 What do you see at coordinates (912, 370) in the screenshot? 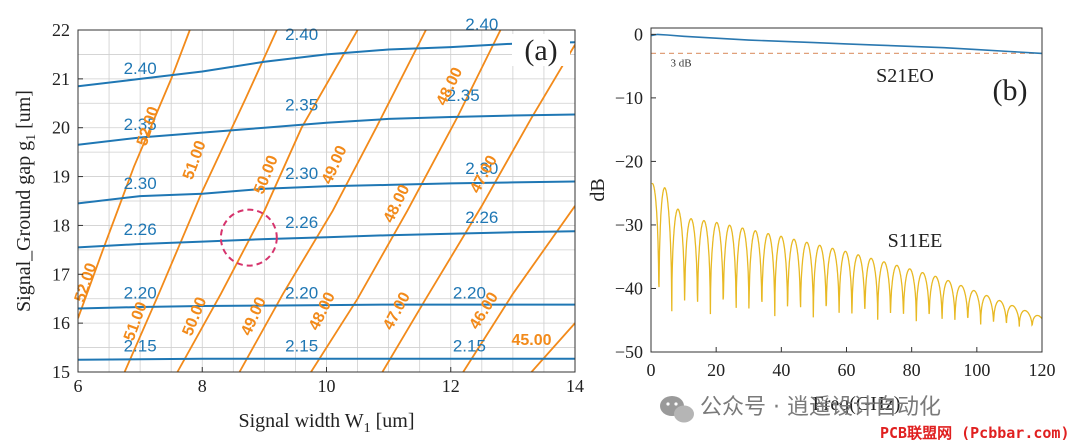
I see `x-tick-label: 80` at bounding box center [912, 370].